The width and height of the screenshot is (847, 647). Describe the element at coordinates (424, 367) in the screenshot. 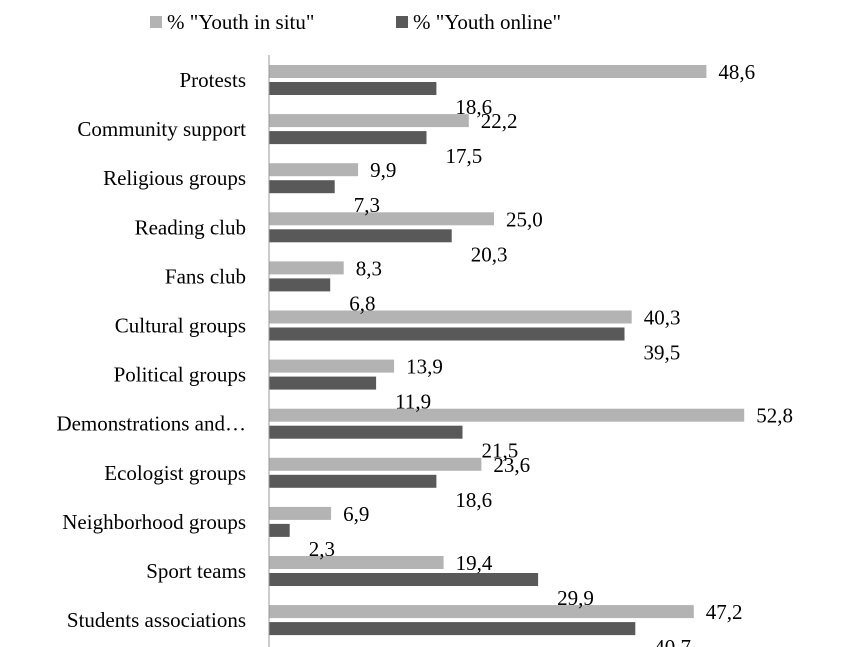

I see `data-label-in-situ: 13,9` at that location.